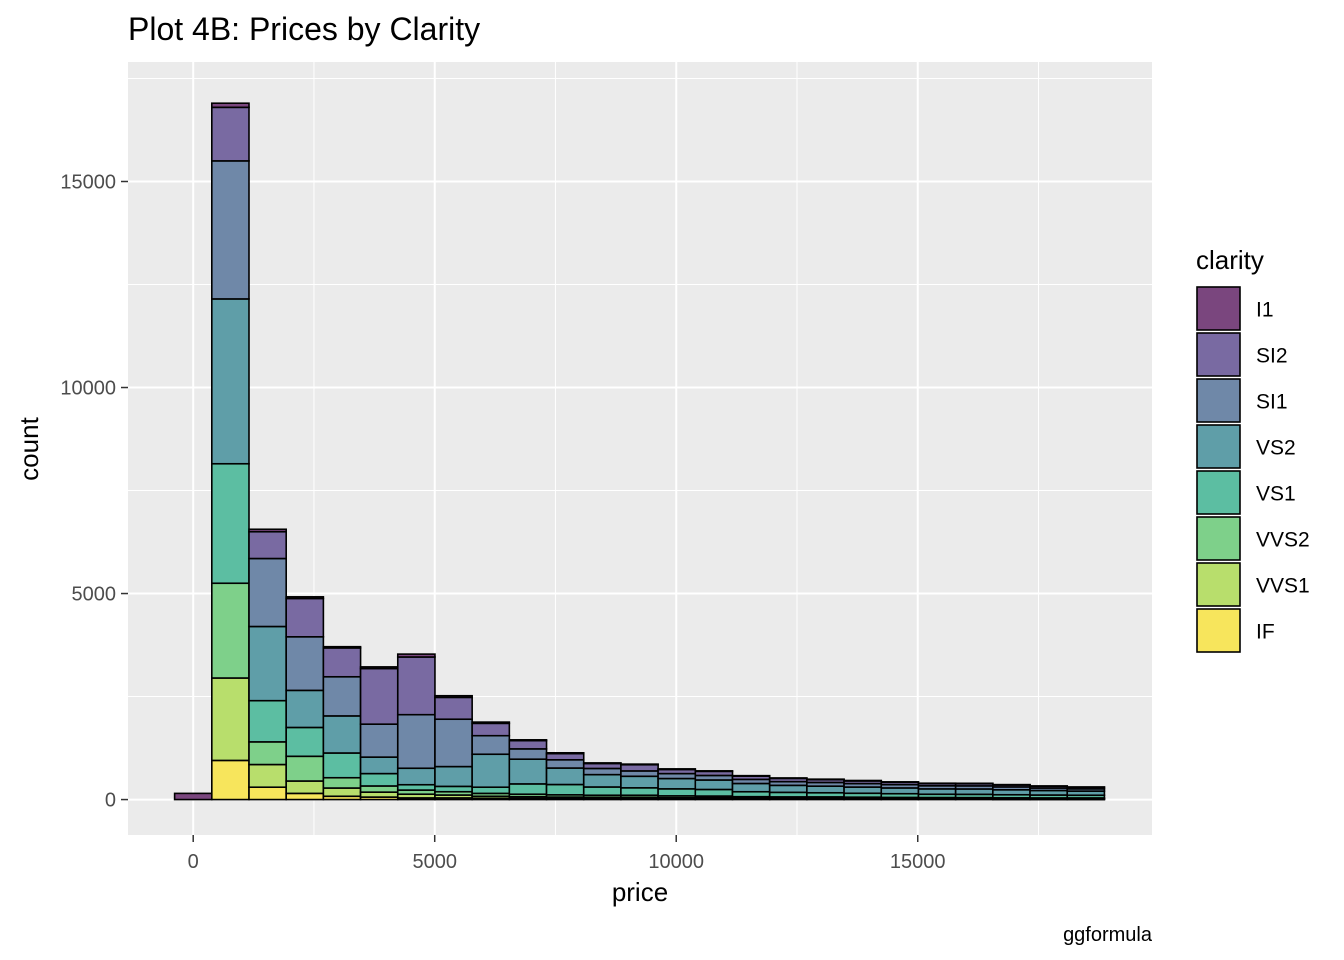  Describe the element at coordinates (1265, 632) in the screenshot. I see `legend-label-if: IF` at that location.